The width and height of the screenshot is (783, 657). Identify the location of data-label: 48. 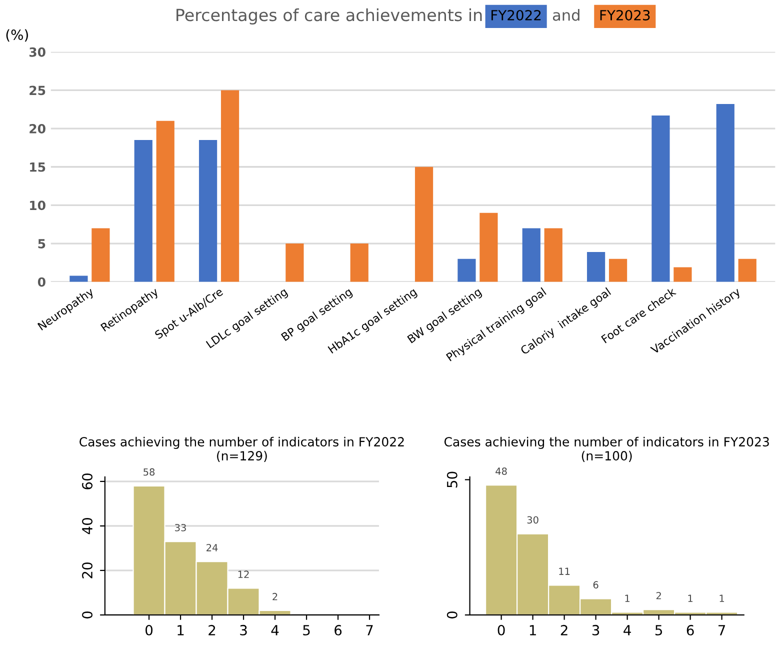
(501, 471).